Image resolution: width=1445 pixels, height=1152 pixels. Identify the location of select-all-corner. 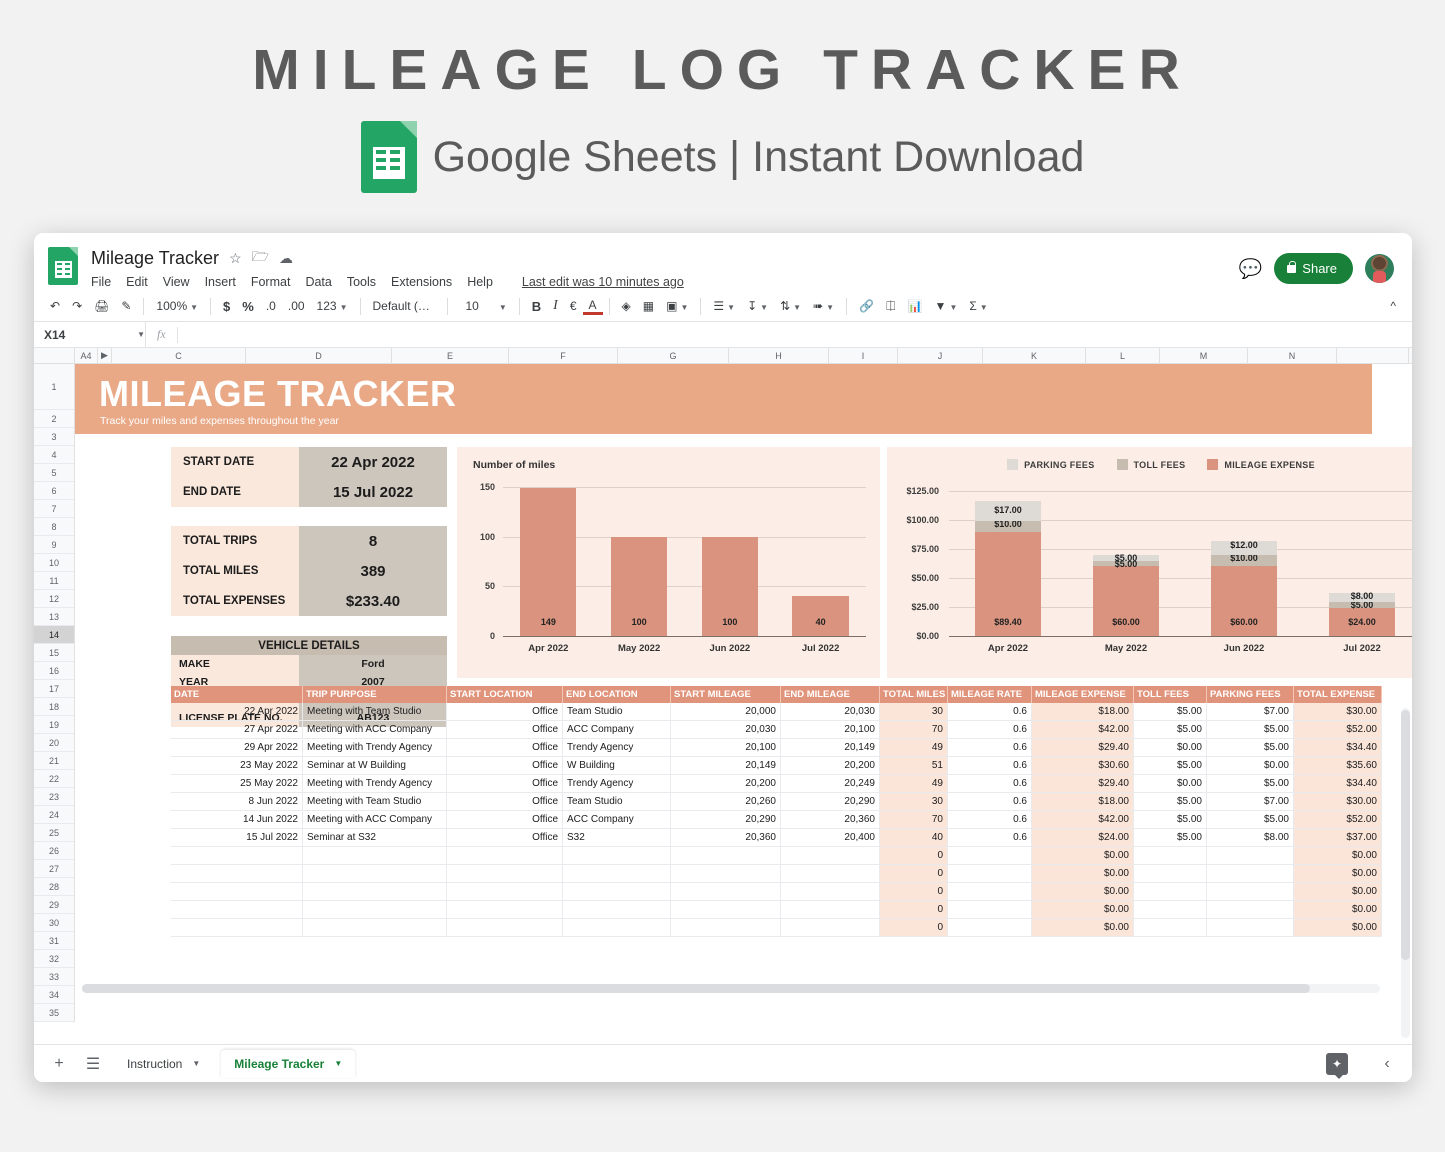
(54, 355).